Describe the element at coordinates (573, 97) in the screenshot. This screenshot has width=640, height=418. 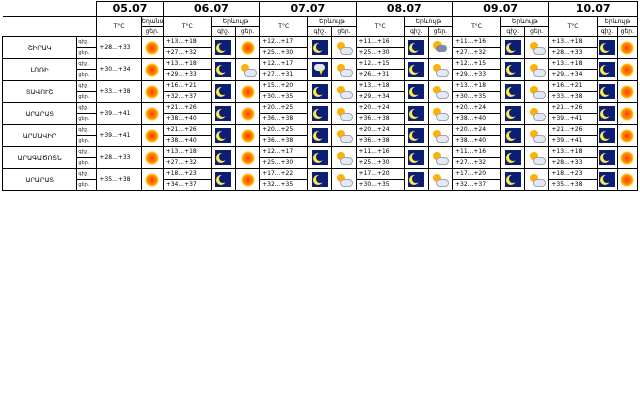
I see `temp-day-6: +33...+38` at that location.